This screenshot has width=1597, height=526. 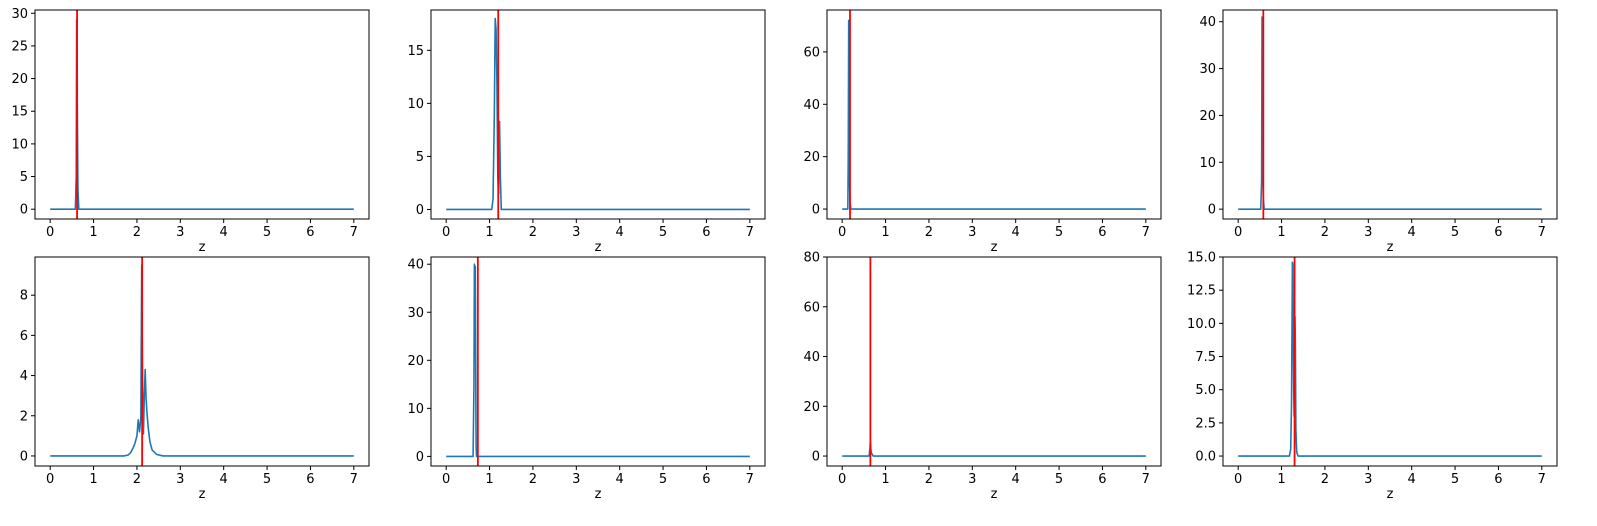 What do you see at coordinates (1205, 390) in the screenshot?
I see `y-tick-label: 5.0` at bounding box center [1205, 390].